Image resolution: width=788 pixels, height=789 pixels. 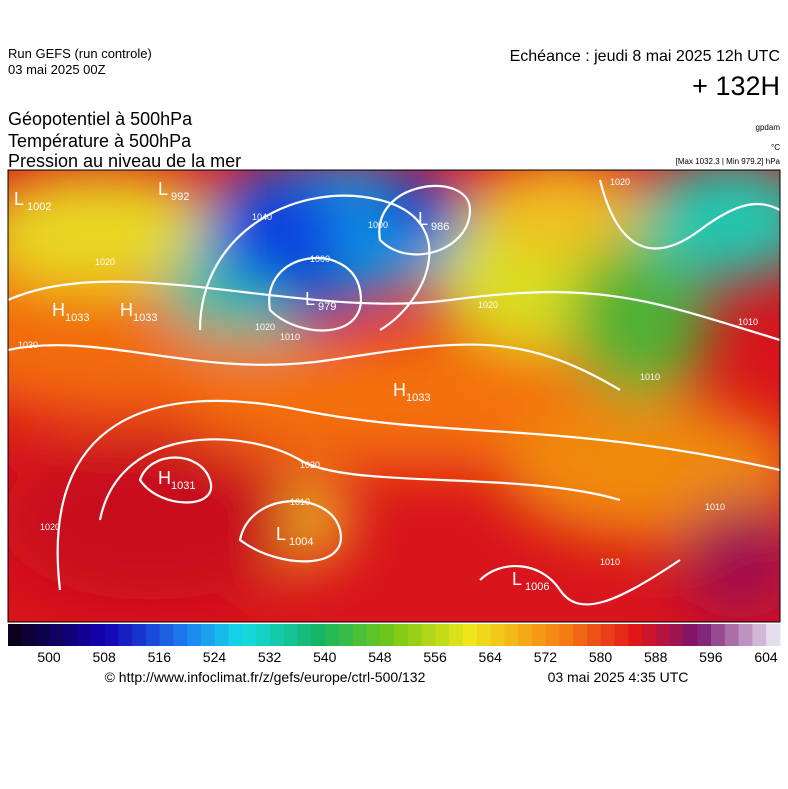 I want to click on colorbar-tick-label: 548, so click(x=380, y=657).